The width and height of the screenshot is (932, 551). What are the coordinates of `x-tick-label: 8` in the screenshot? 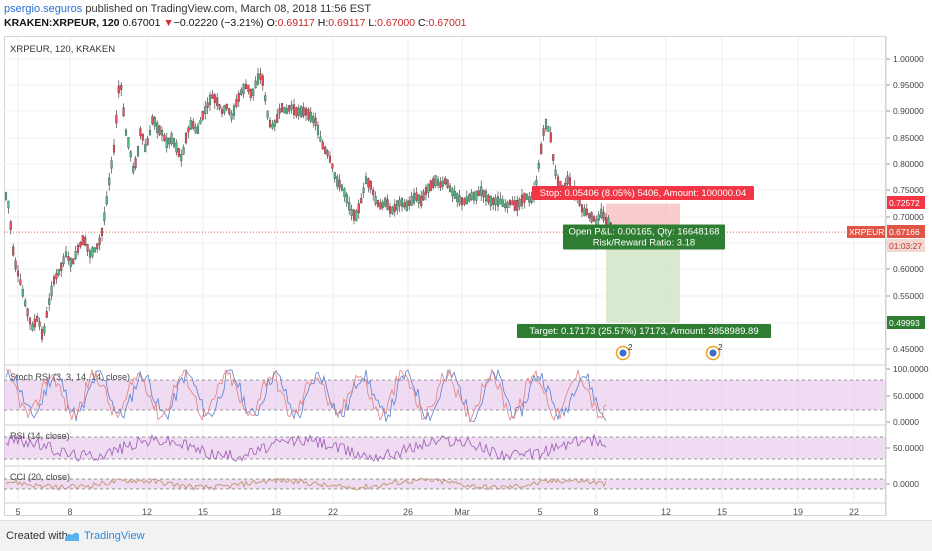 It's located at (595, 512).